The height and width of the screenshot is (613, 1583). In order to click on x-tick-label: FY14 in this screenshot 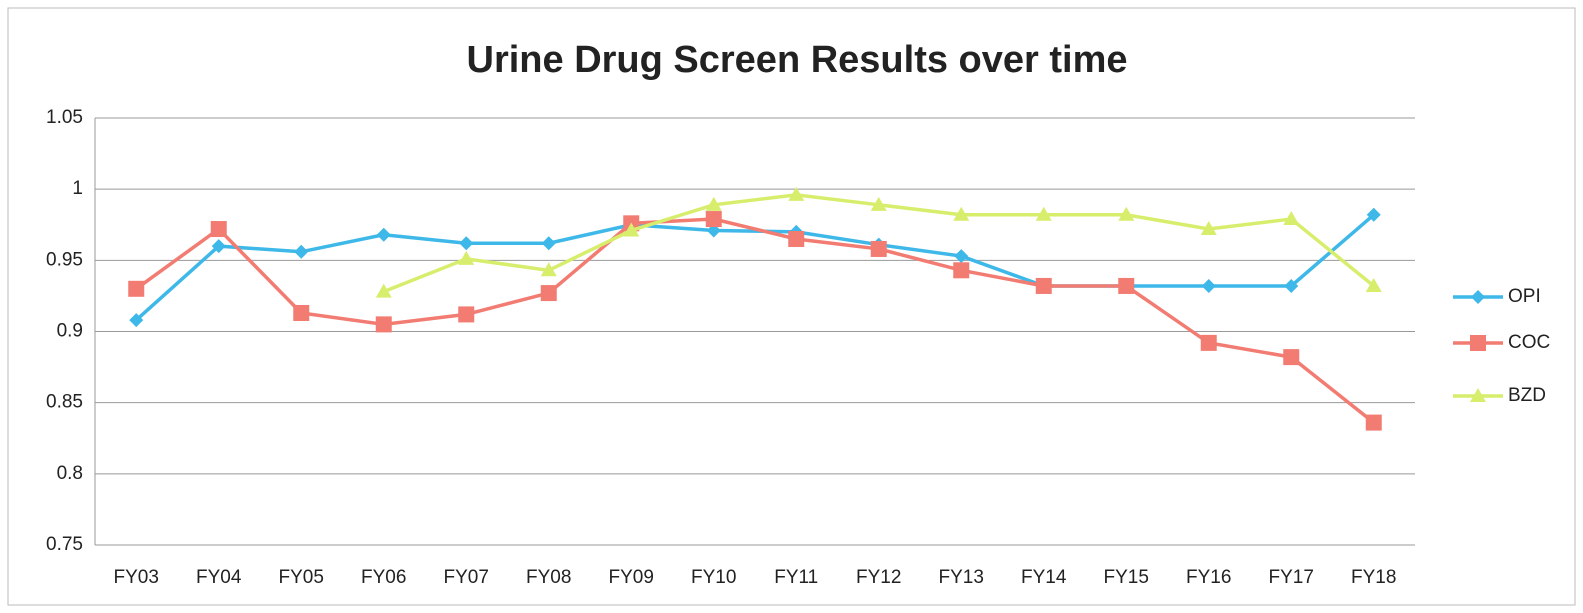, I will do `click(1044, 577)`.